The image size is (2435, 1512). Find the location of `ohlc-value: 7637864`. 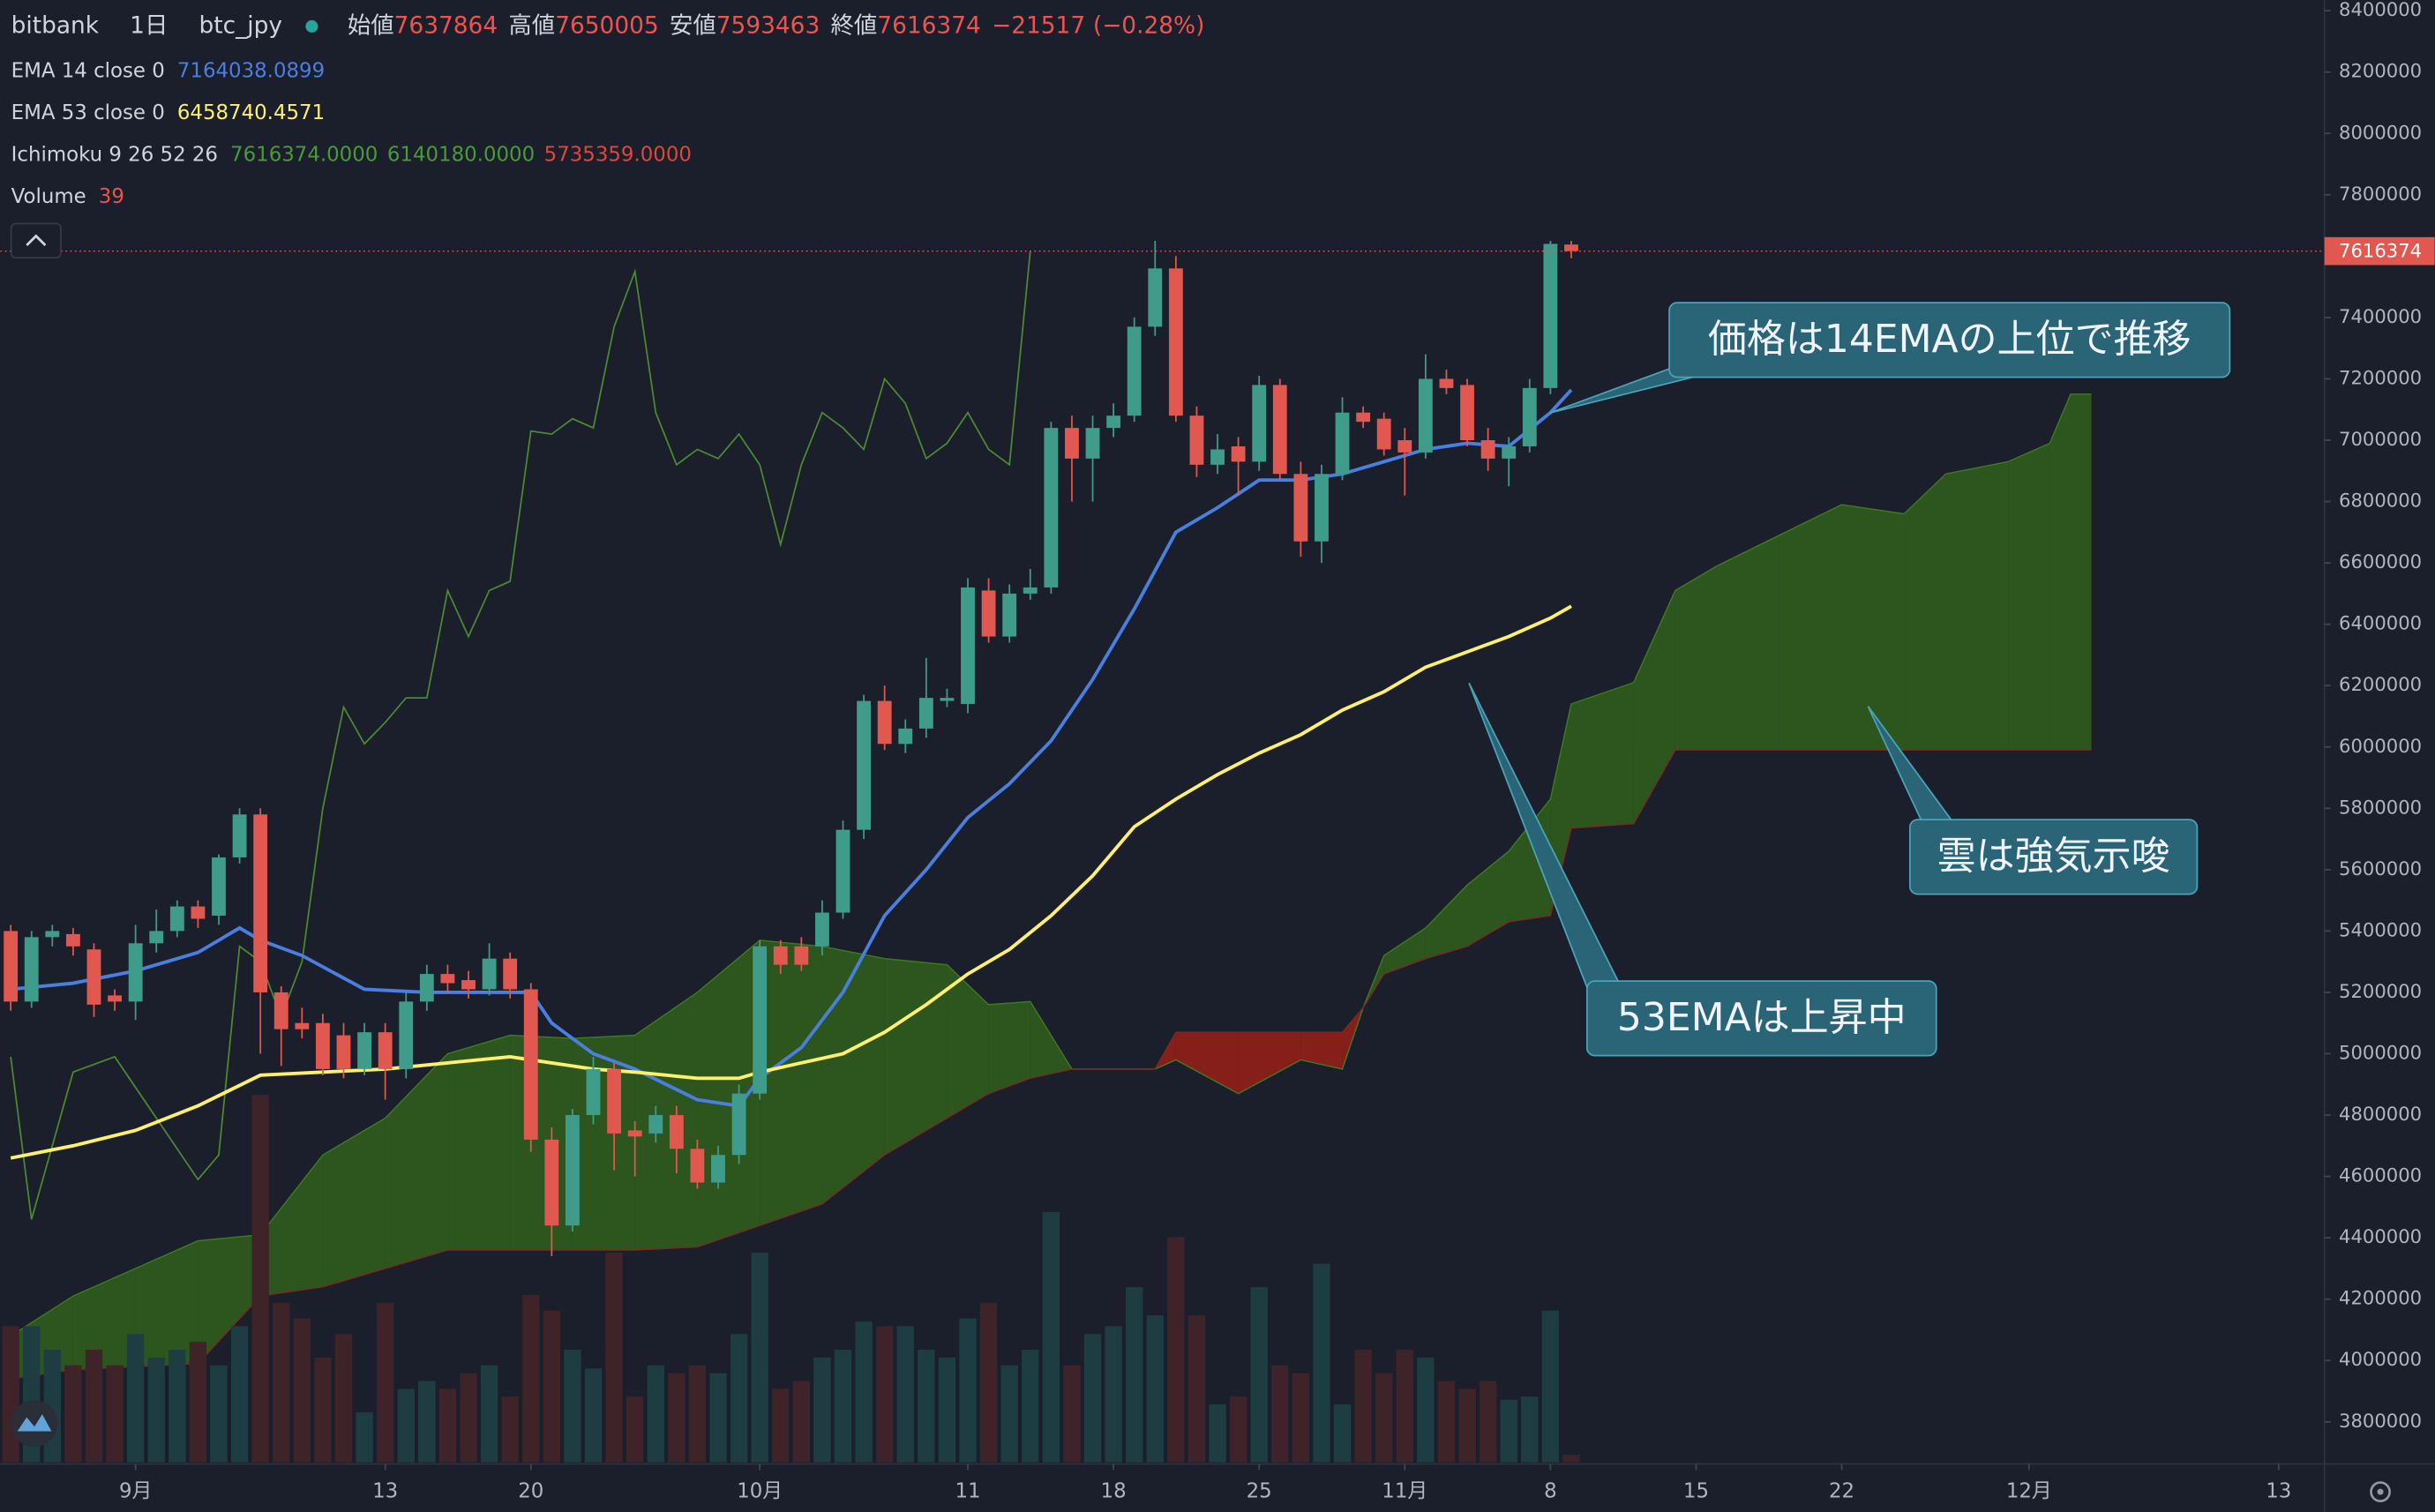

ohlc-value: 7637864 is located at coordinates (446, 25).